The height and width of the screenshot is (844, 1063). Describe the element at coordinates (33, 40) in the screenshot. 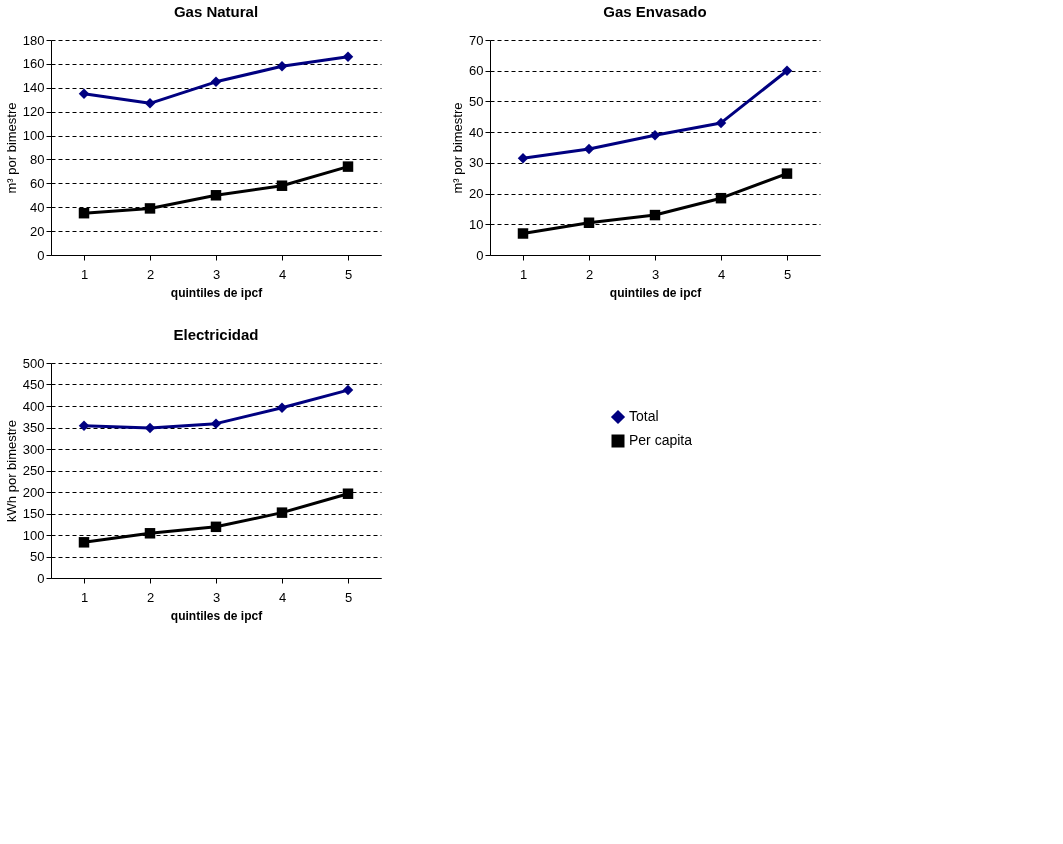

I see `y-tick-label: 180` at that location.